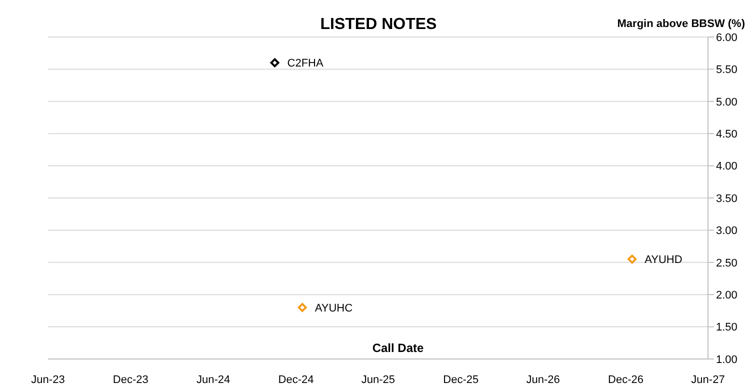 This screenshot has width=749, height=391. What do you see at coordinates (378, 380) in the screenshot?
I see `x-tick-label: Jun-25` at bounding box center [378, 380].